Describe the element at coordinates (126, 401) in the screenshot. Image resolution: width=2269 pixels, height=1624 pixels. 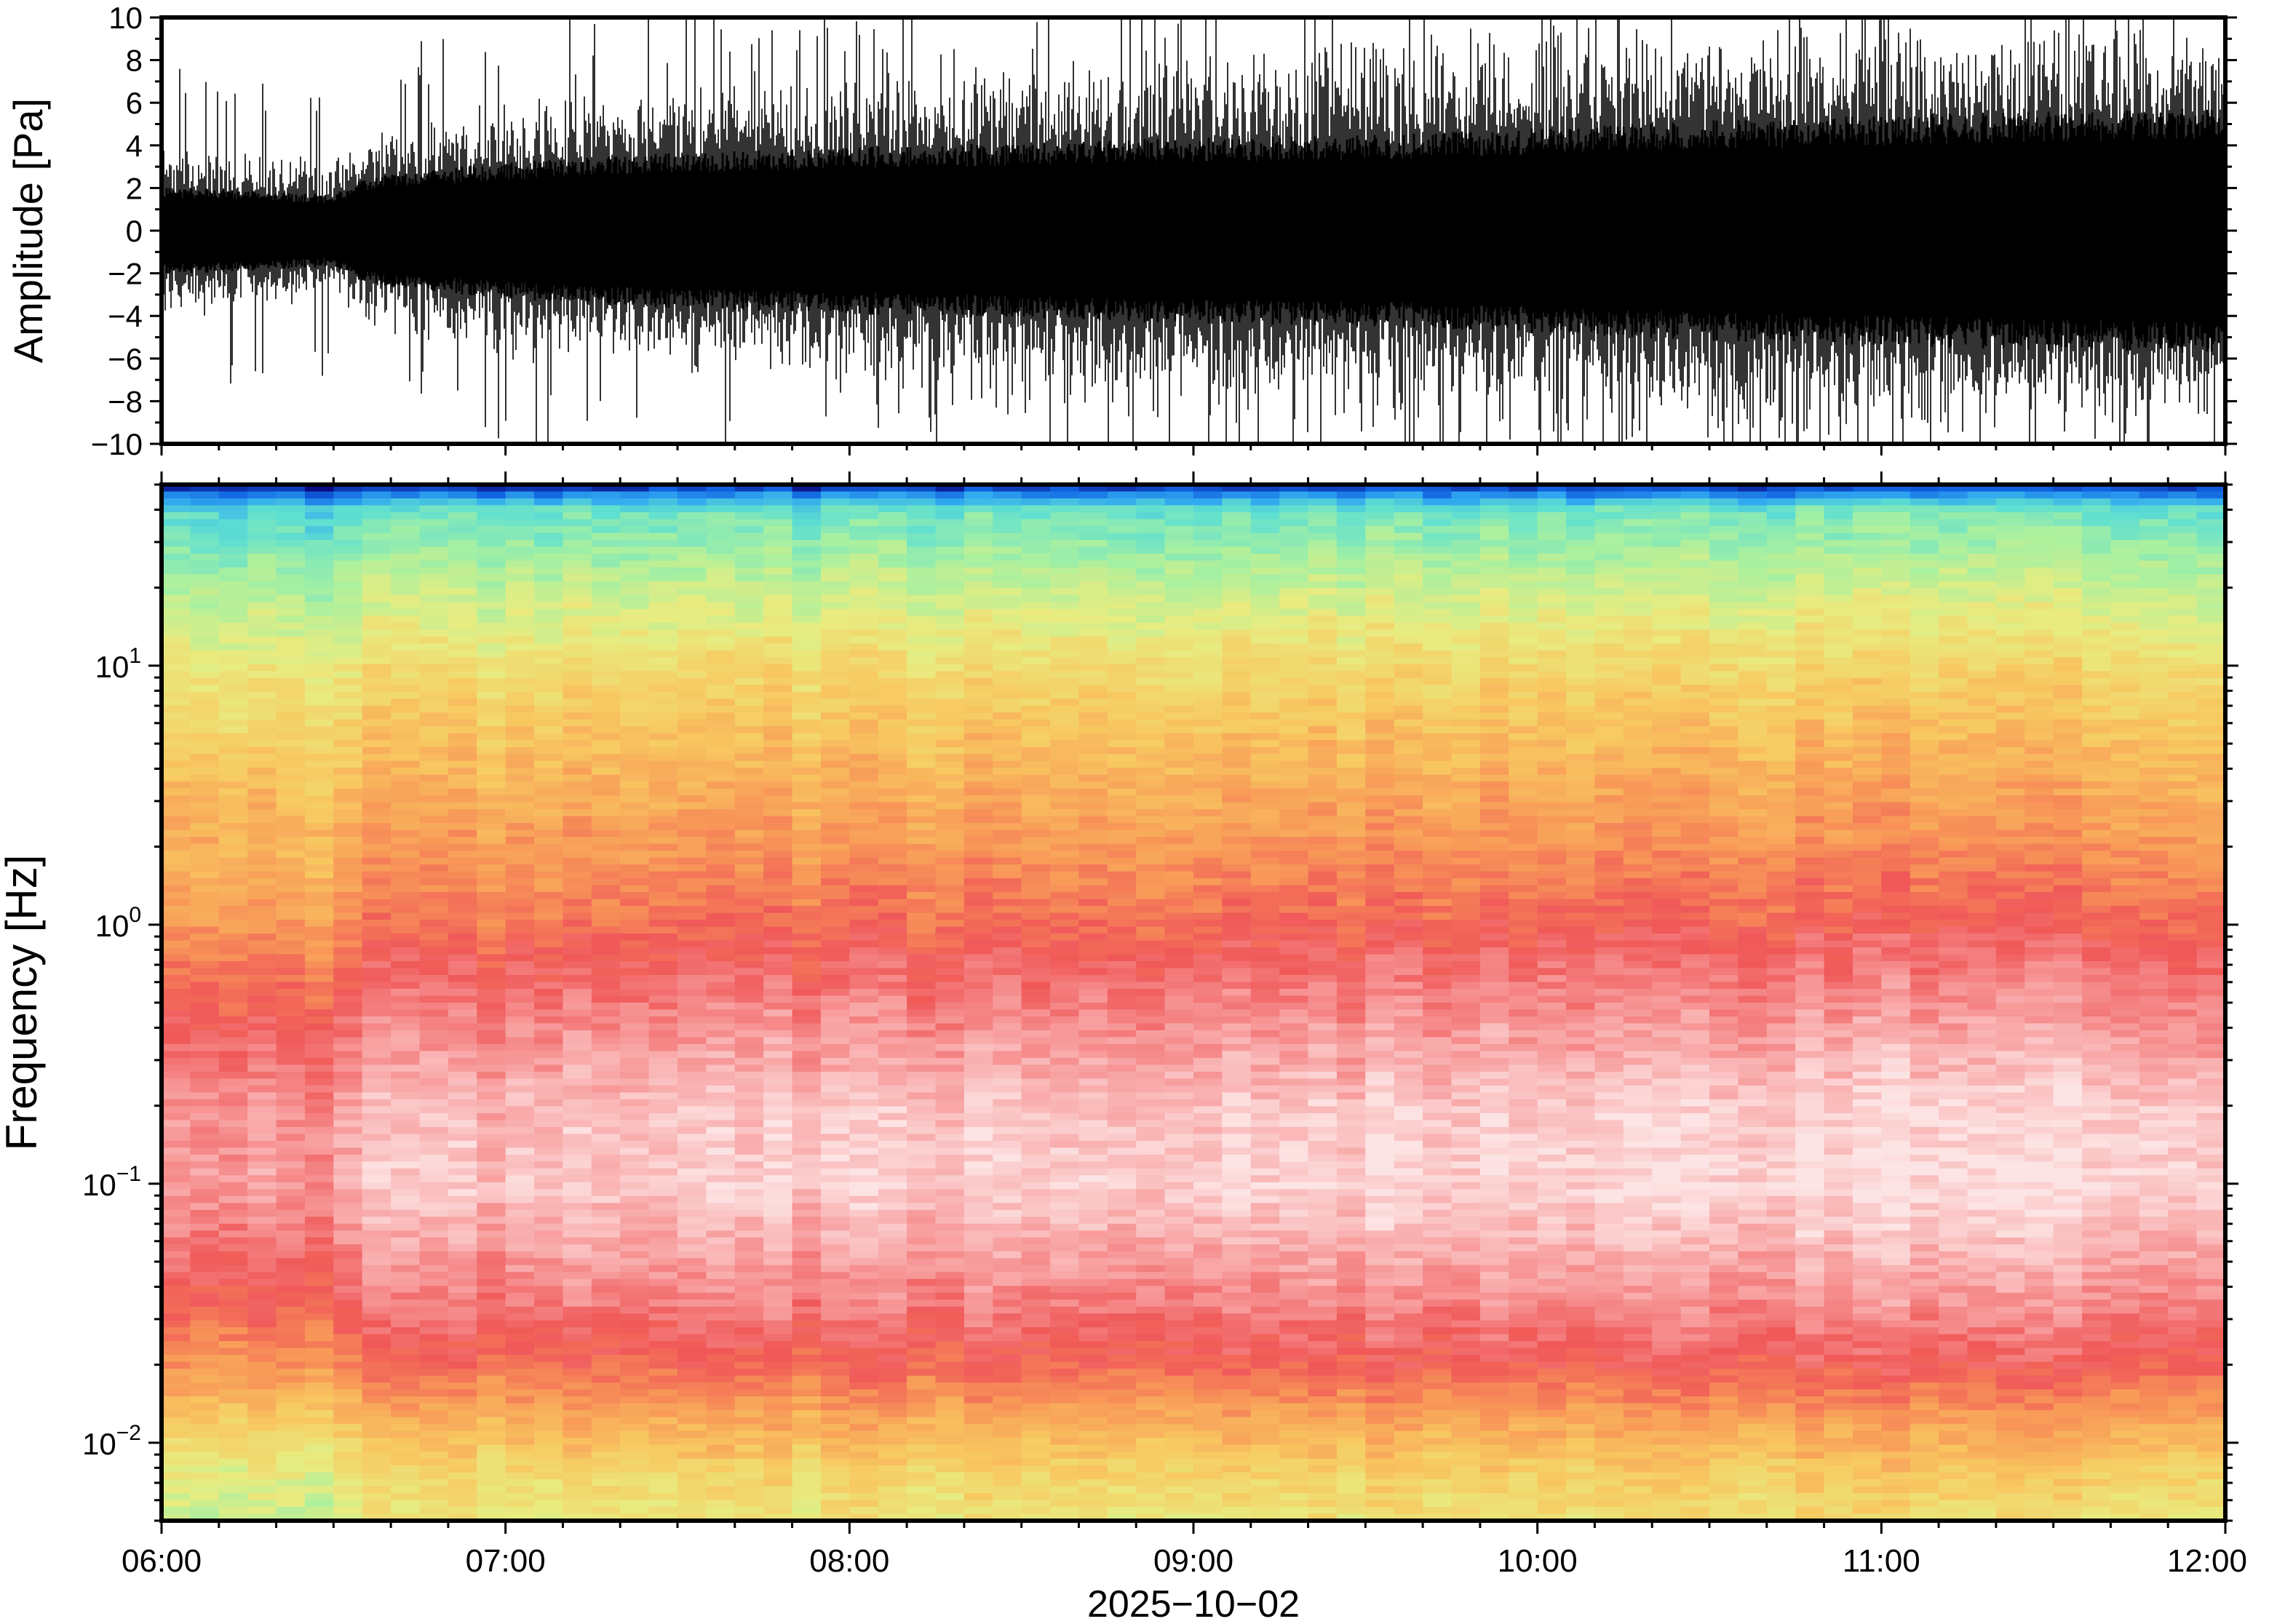
I see `waveform-y-tick-label: −8` at that location.